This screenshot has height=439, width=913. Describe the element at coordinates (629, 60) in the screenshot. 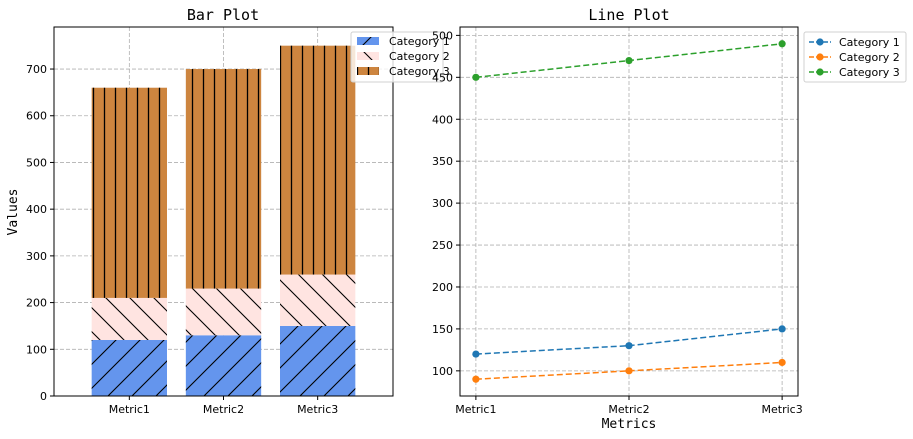

I see `line-point-category-3-metric2` at that location.